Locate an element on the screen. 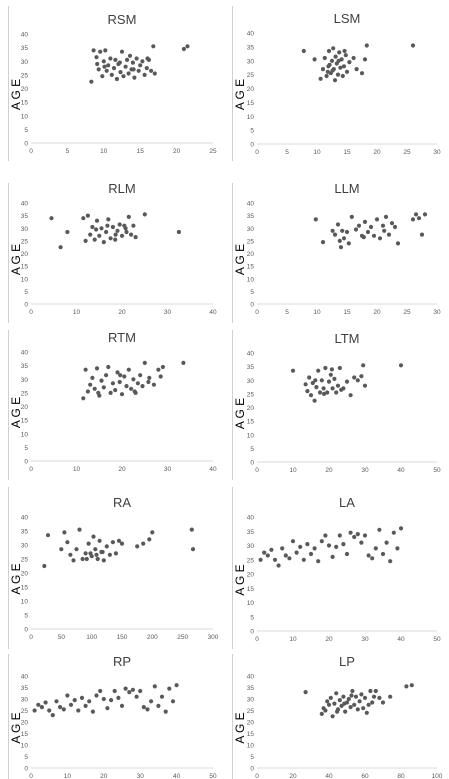 The image size is (449, 779). y-tick-label: 40 is located at coordinates (251, 354).